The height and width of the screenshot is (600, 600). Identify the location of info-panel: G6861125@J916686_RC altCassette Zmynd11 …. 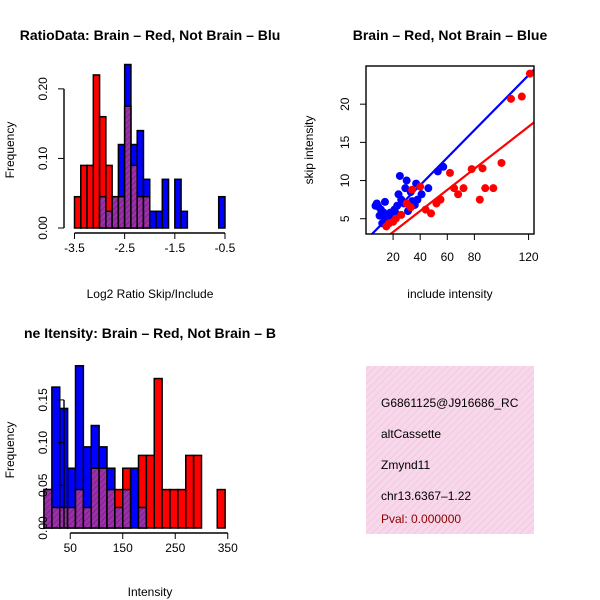
(450, 450).